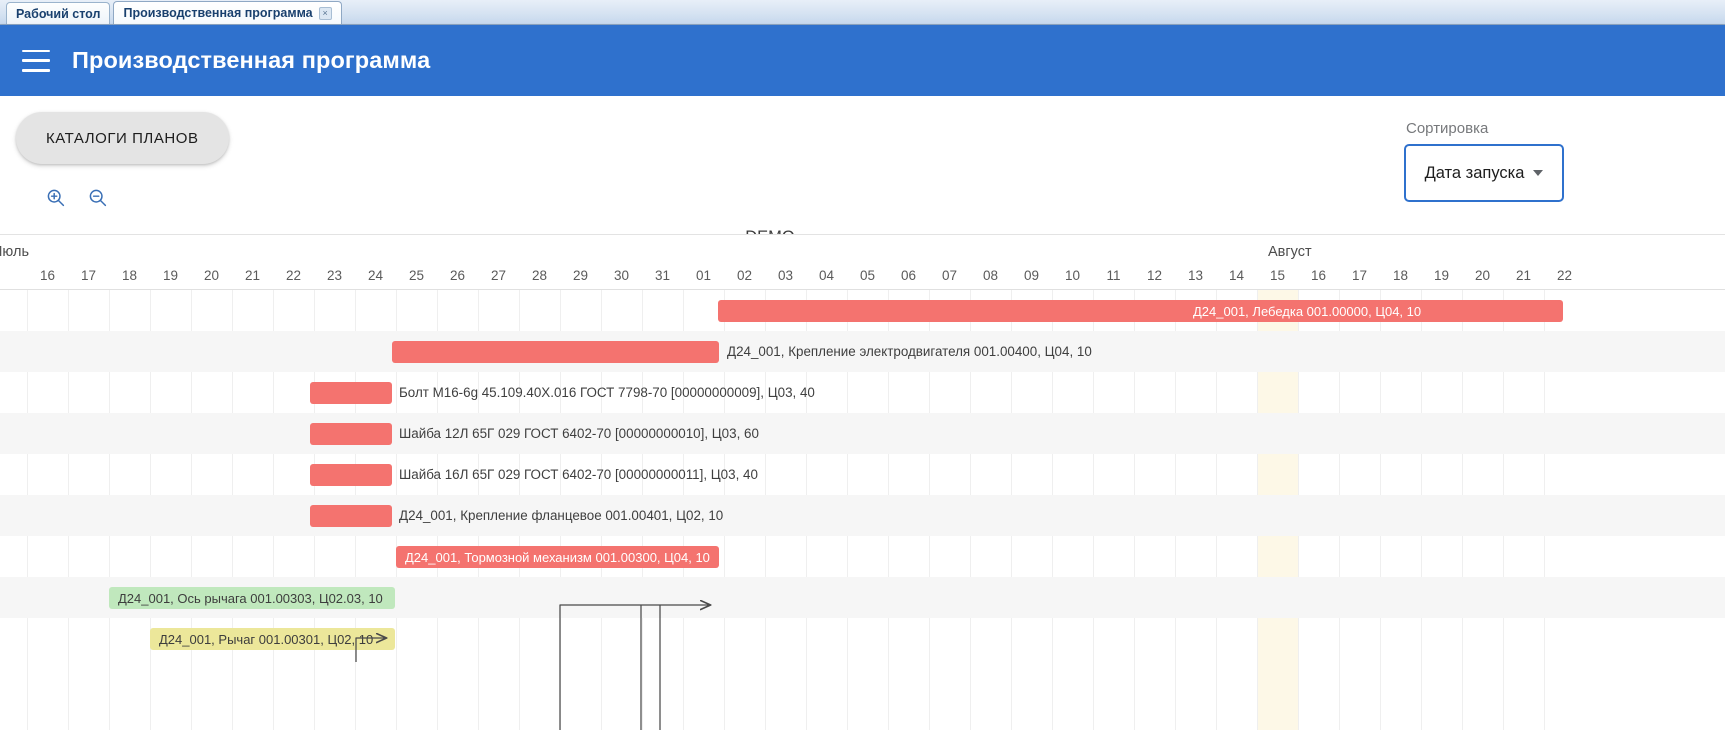 This screenshot has height=730, width=1725. I want to click on sort-select-field: Дата запуска, so click(1484, 173).